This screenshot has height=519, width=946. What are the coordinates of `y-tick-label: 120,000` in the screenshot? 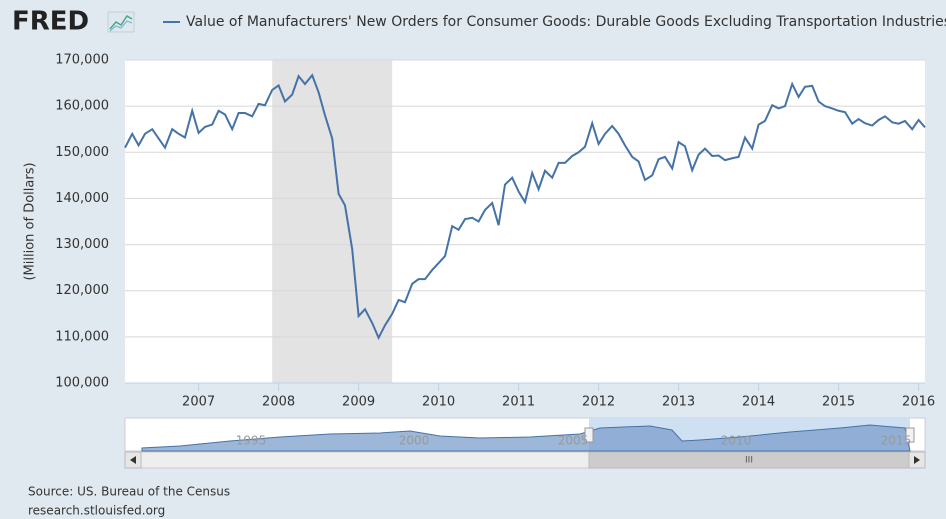 It's located at (82, 290).